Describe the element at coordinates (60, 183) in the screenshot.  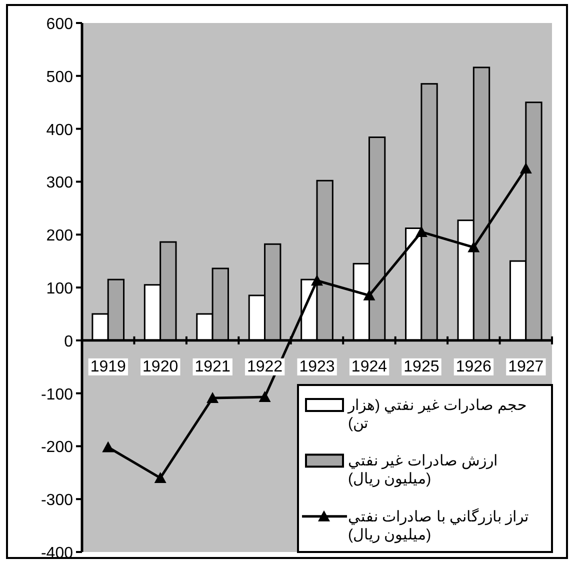
I see `y-tick-label: 300` at that location.